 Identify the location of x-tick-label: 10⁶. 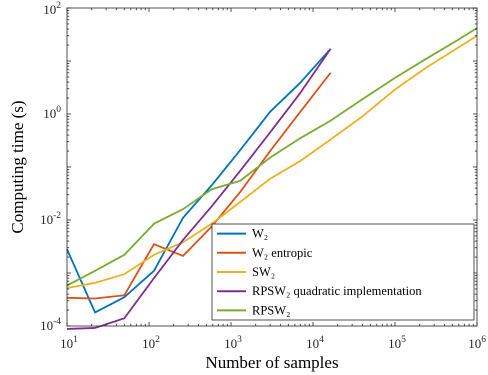
(477, 343).